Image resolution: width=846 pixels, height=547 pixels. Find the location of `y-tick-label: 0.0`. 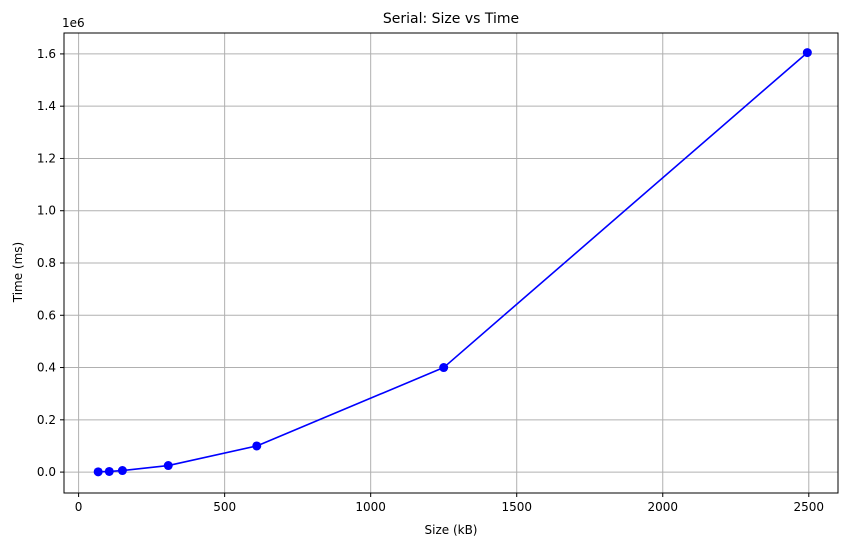

y-tick-label: 0.0 is located at coordinates (46, 472).